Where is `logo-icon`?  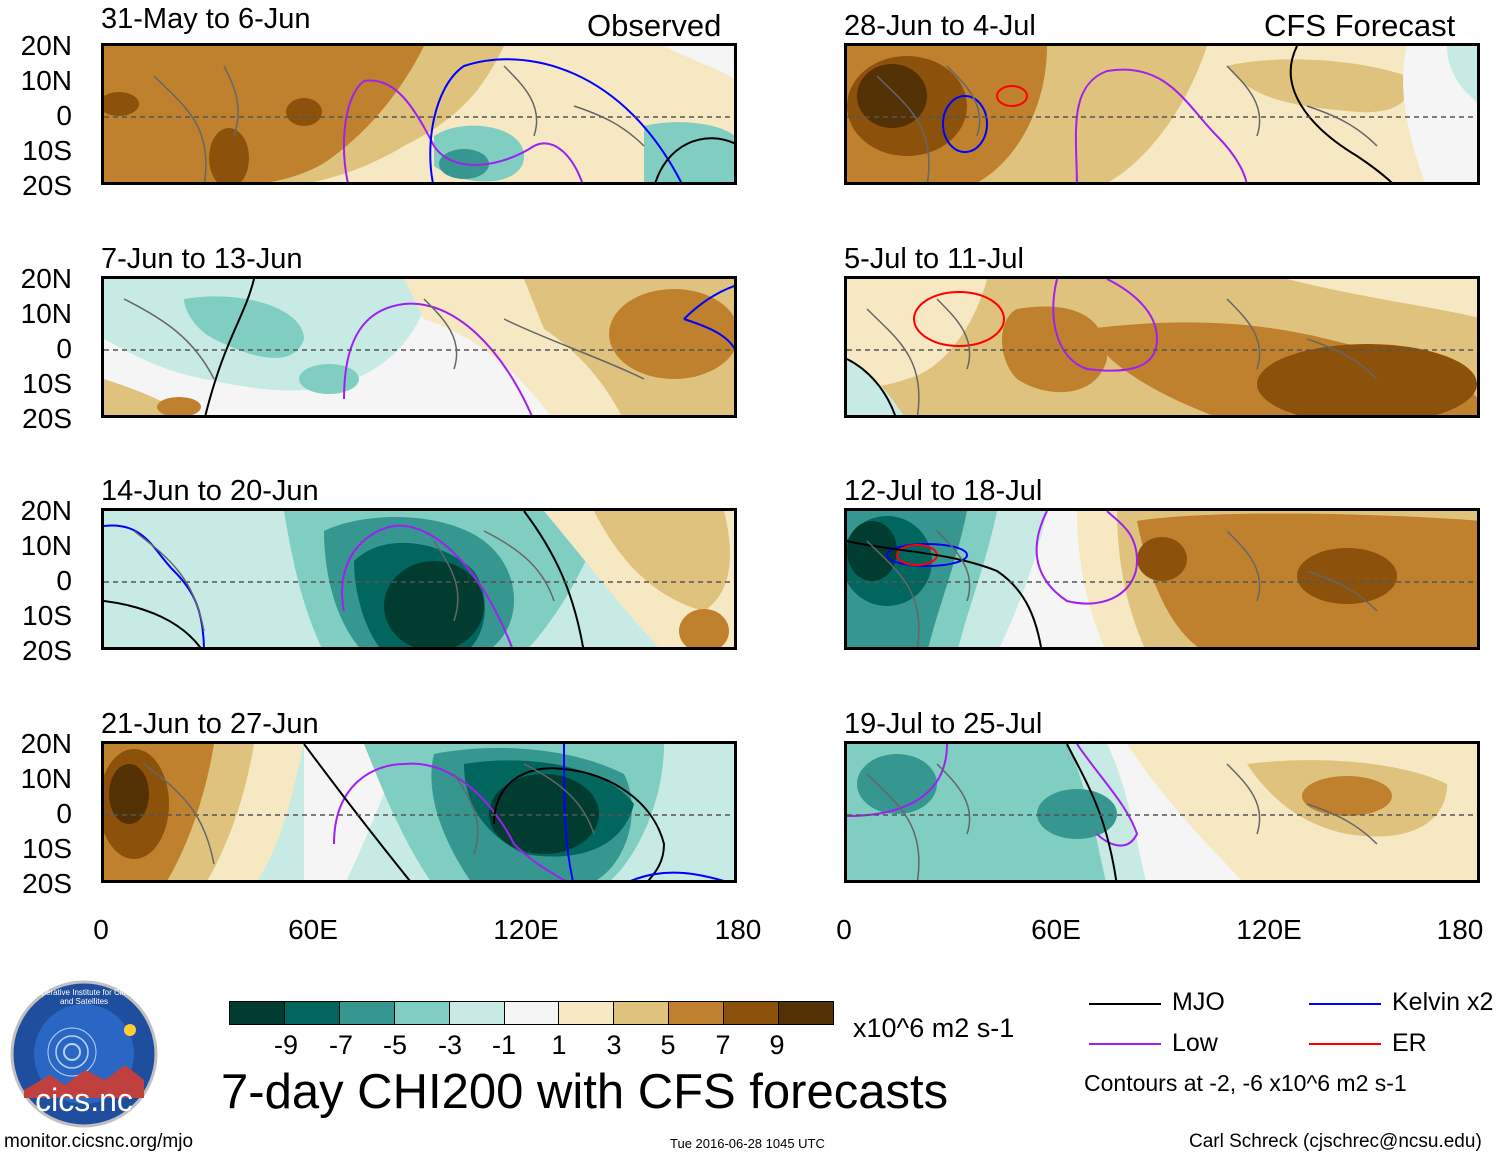
logo-icon is located at coordinates (84, 1054).